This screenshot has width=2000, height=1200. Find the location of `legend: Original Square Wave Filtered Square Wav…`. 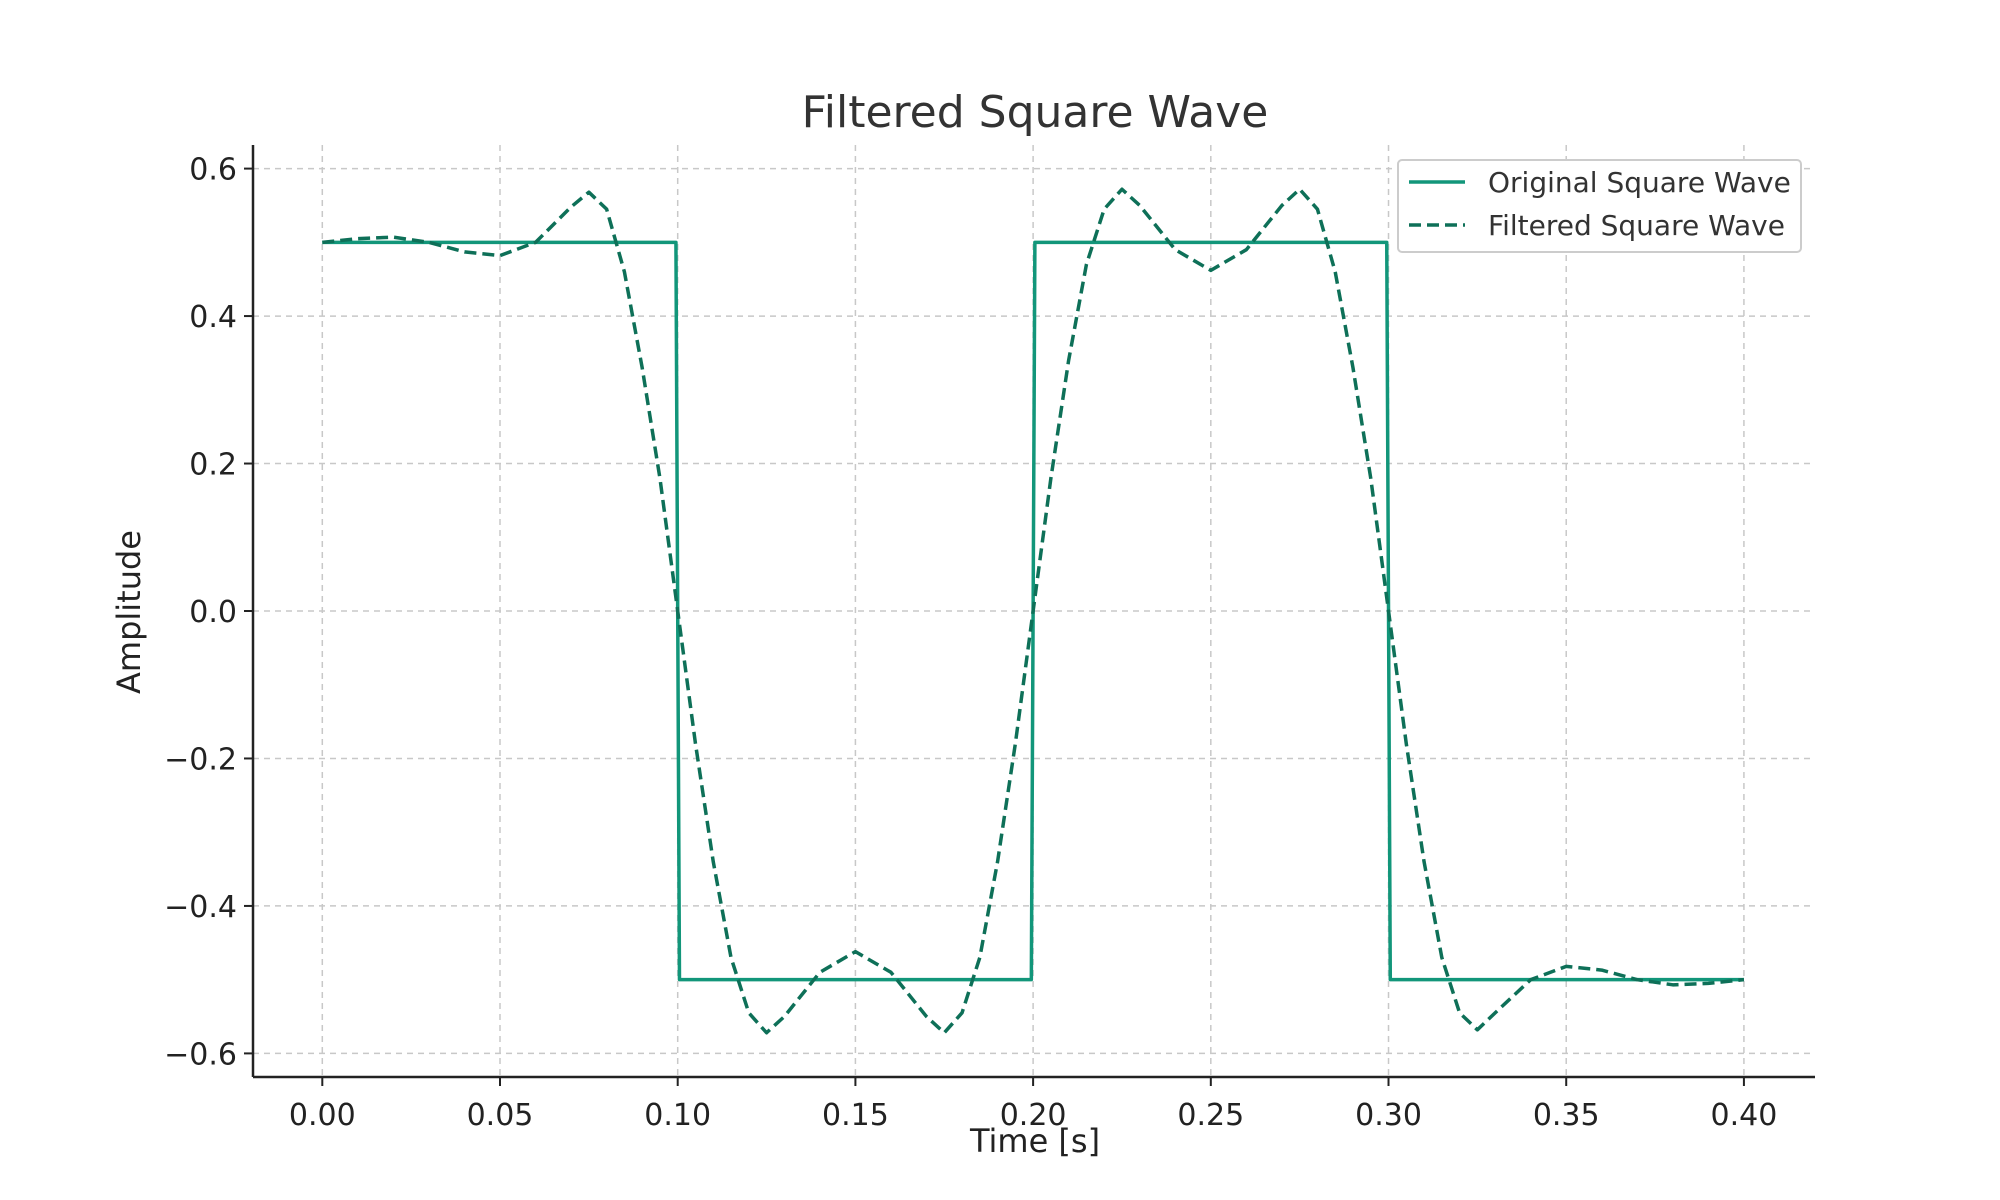

legend: Original Square Wave Filtered Square Wav… is located at coordinates (1599, 206).